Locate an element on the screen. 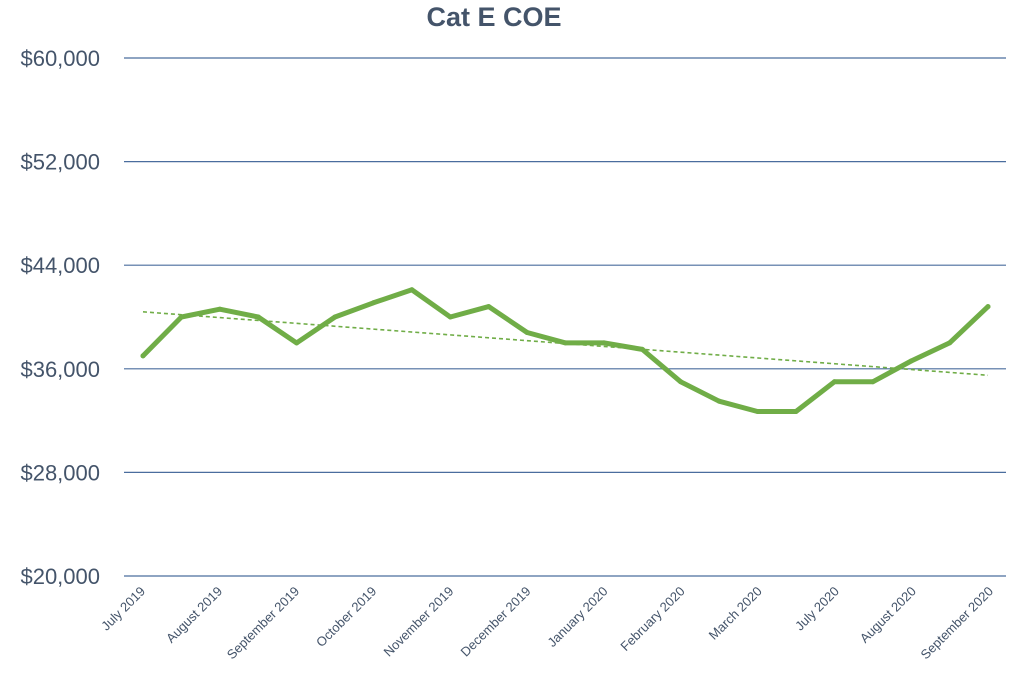 This screenshot has height=683, width=1024. x-tick-label: September 2019 is located at coordinates (263, 623).